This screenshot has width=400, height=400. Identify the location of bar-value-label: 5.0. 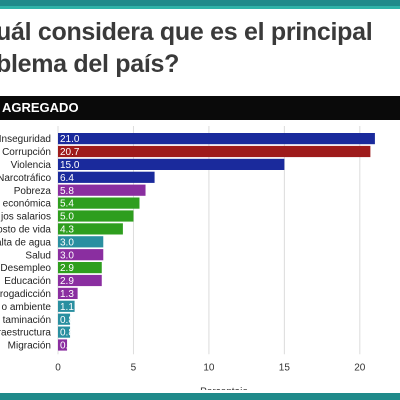
(67, 217).